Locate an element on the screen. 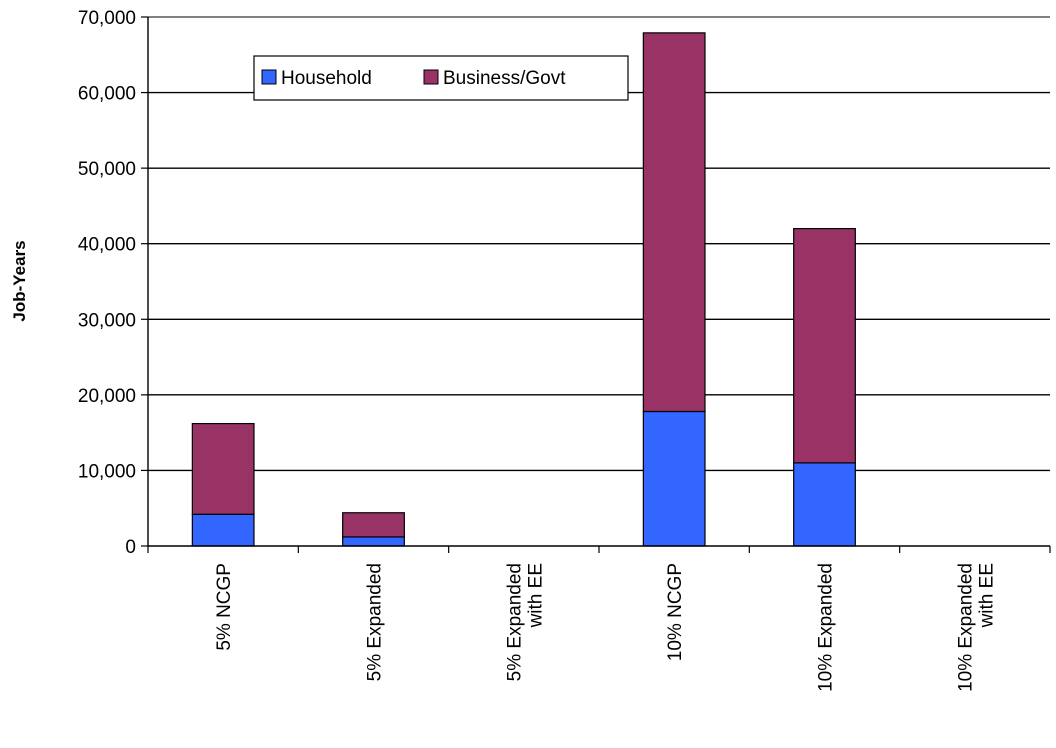  y-tick-label: 60,000 is located at coordinates (107, 94).